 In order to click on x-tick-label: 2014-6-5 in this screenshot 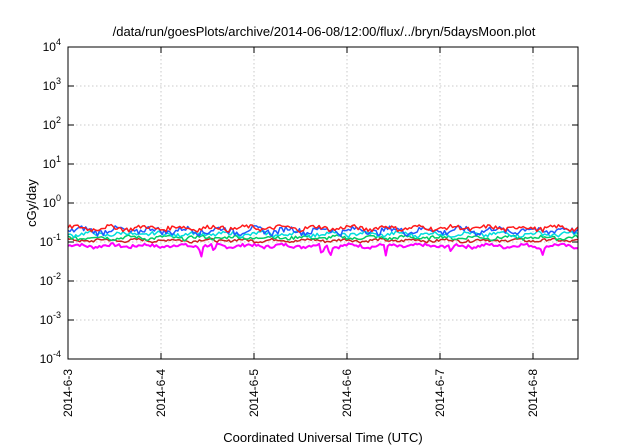, I will do `click(254, 393)`.